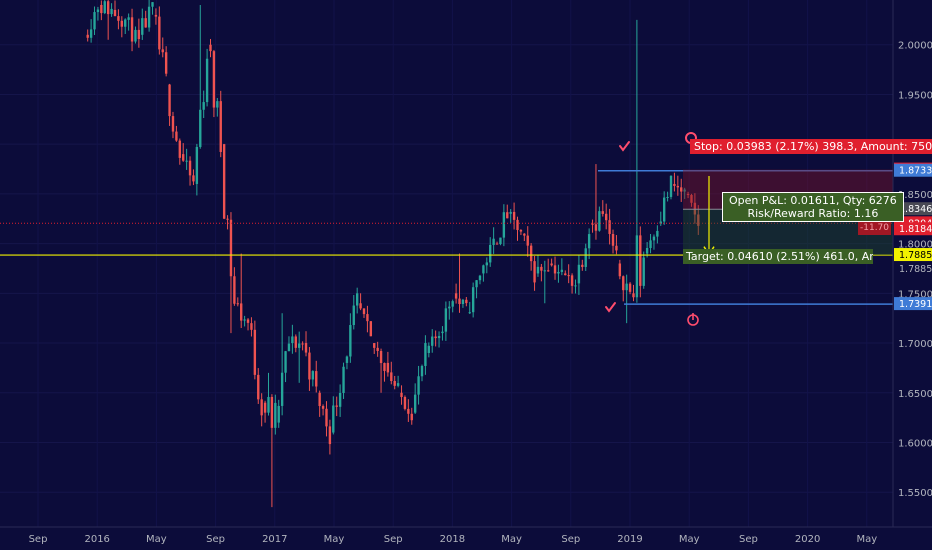 The image size is (932, 550). I want to click on price-tick-label: 1.75000, so click(915, 294).